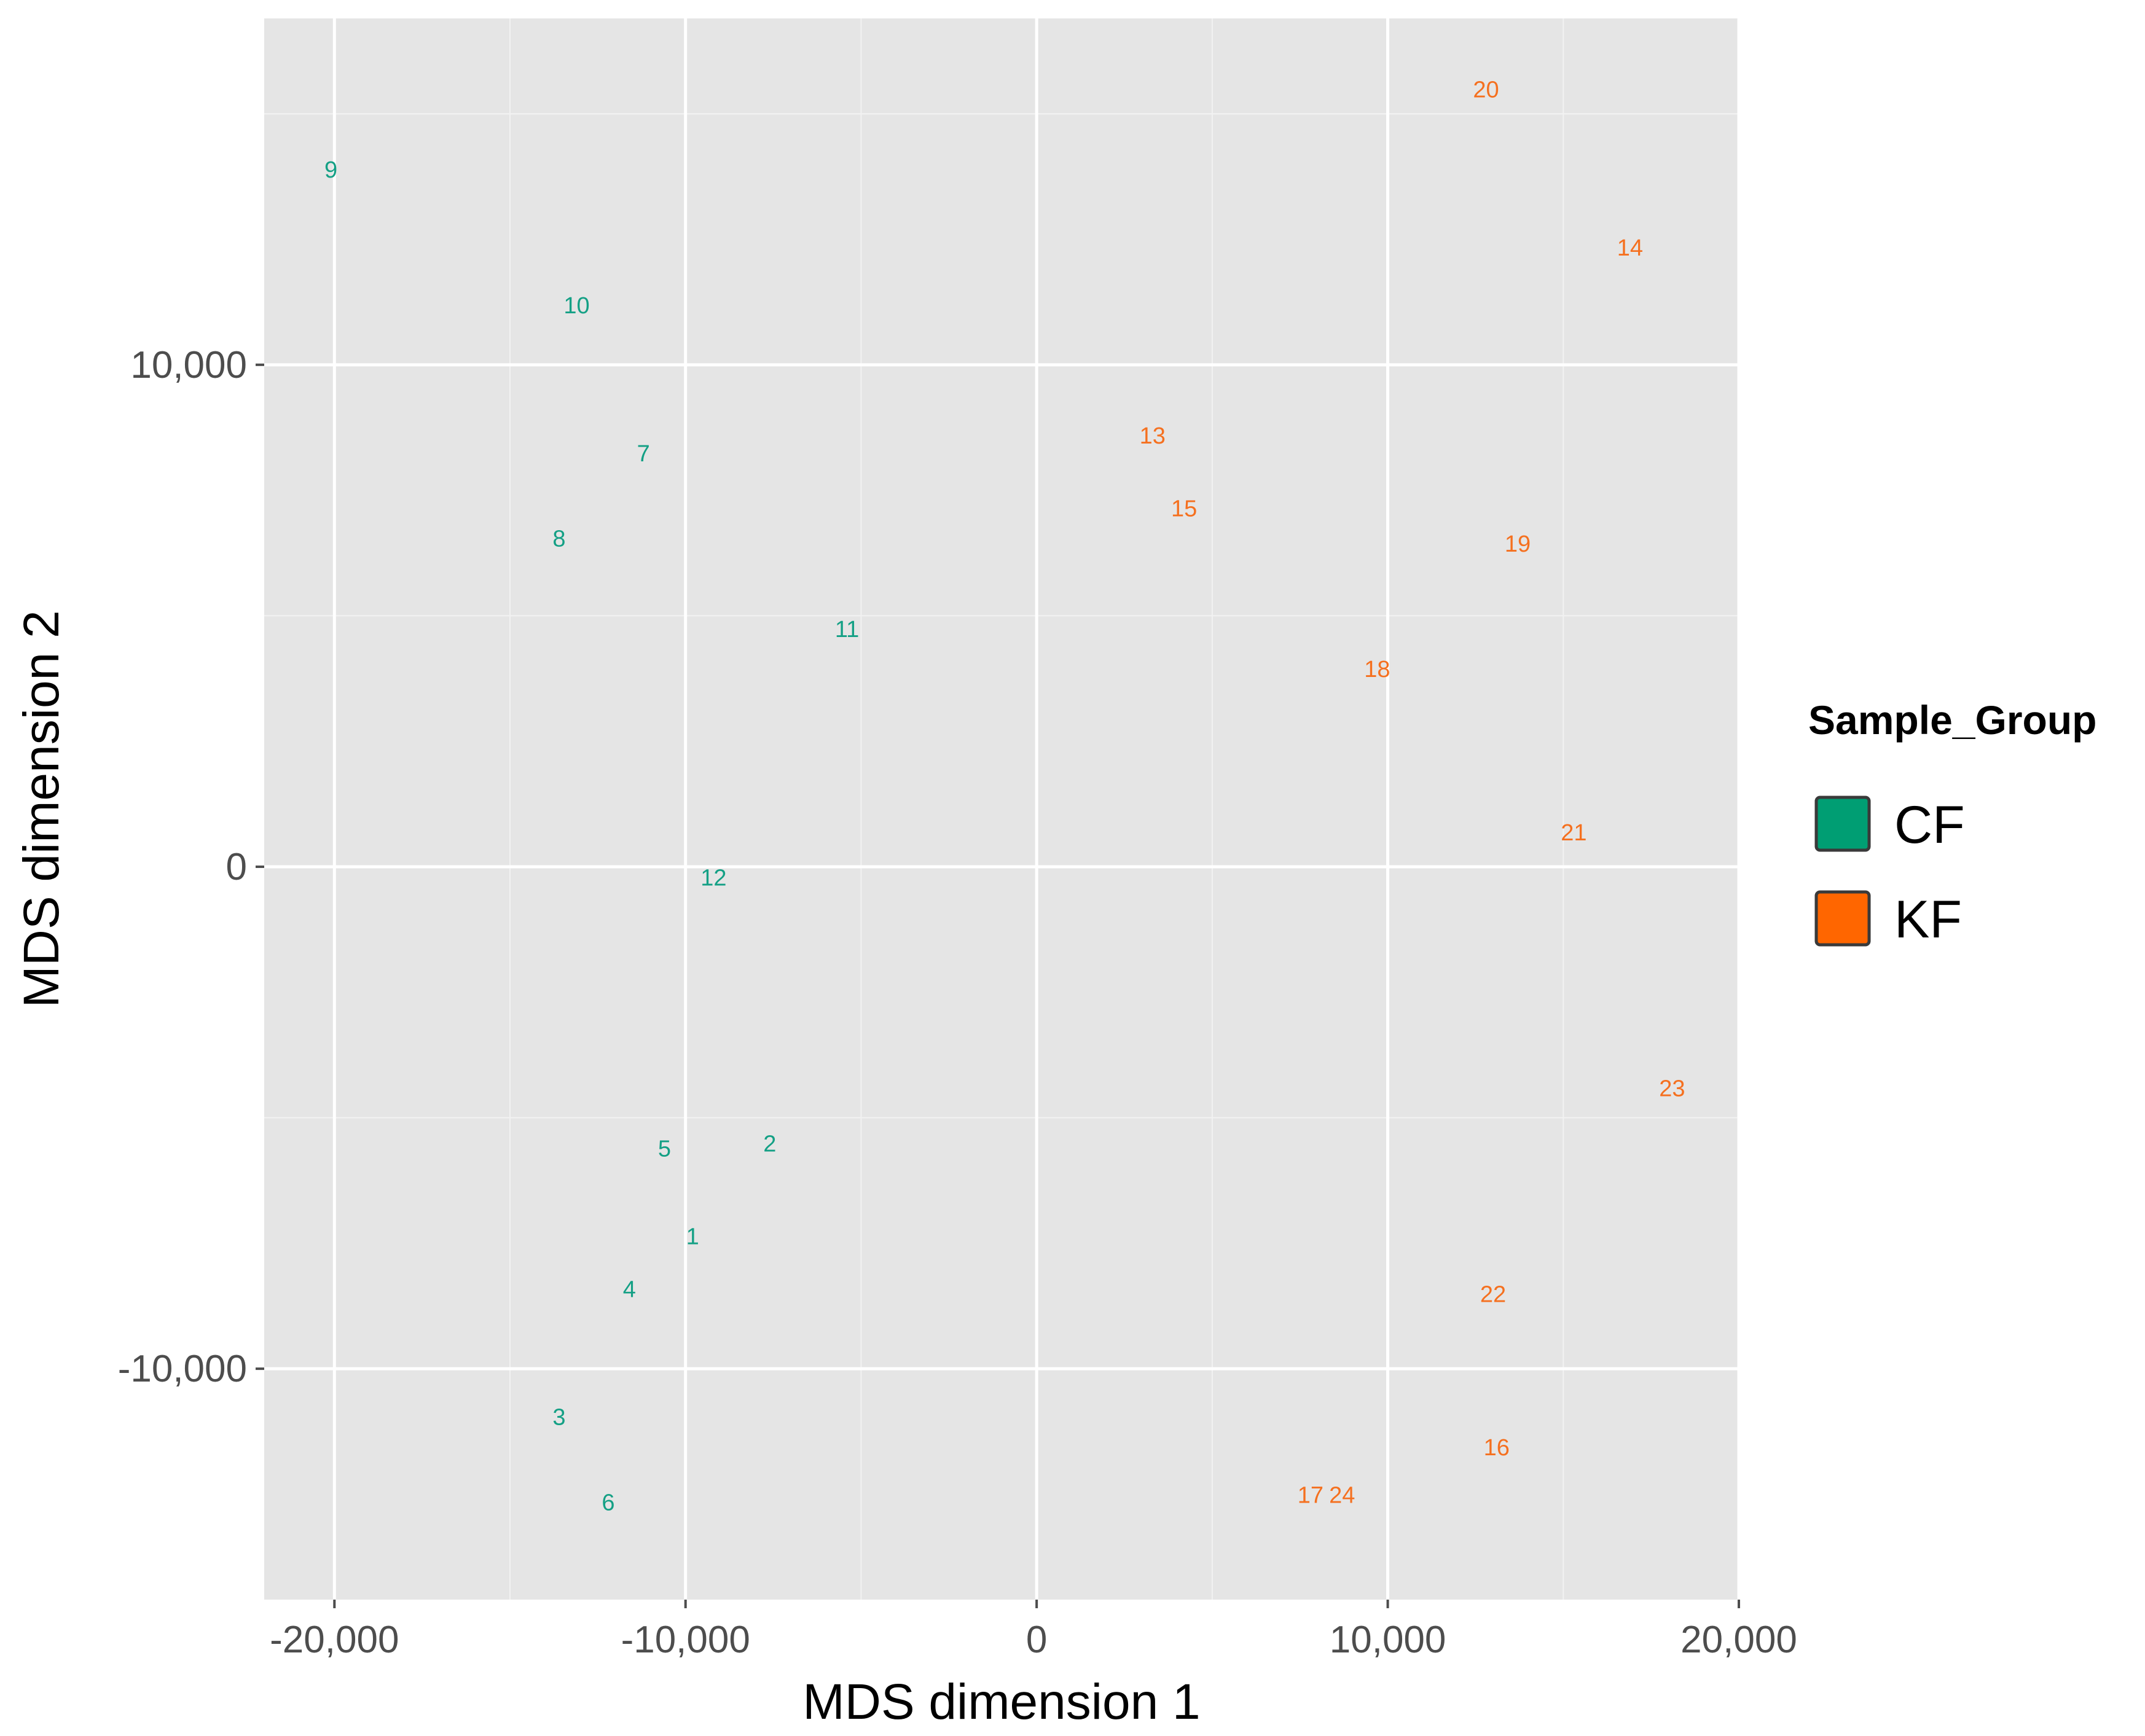  What do you see at coordinates (1377, 669) in the screenshot?
I see `point-label-kf-18: 18` at bounding box center [1377, 669].